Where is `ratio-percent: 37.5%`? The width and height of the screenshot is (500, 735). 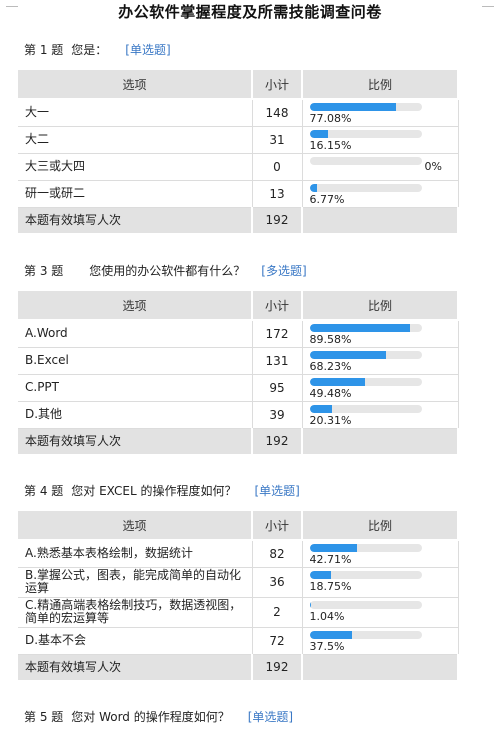
ratio-percent: 37.5% is located at coordinates (327, 646).